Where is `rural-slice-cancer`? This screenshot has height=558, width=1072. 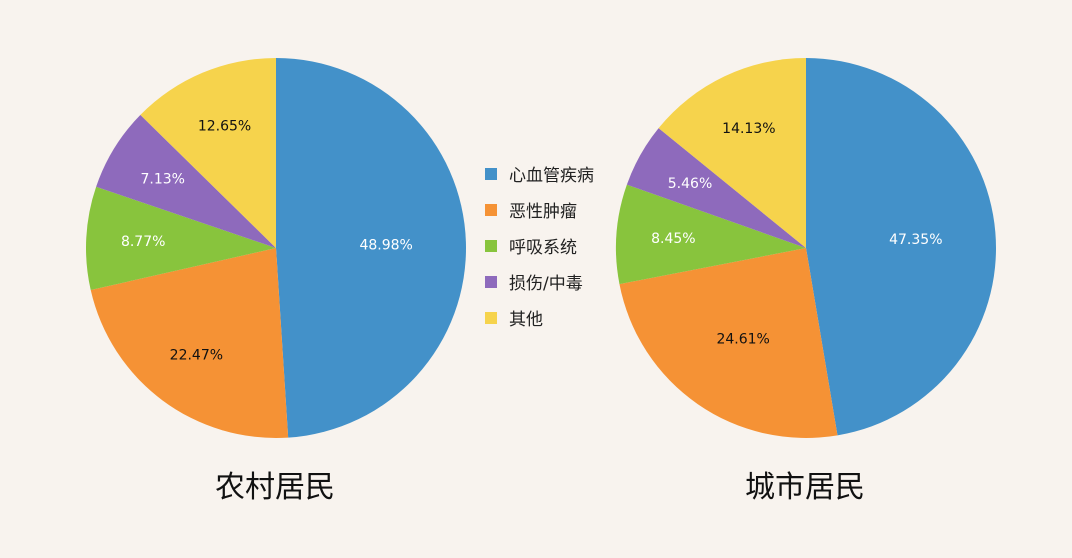
rural-slice-cancer is located at coordinates (189, 343).